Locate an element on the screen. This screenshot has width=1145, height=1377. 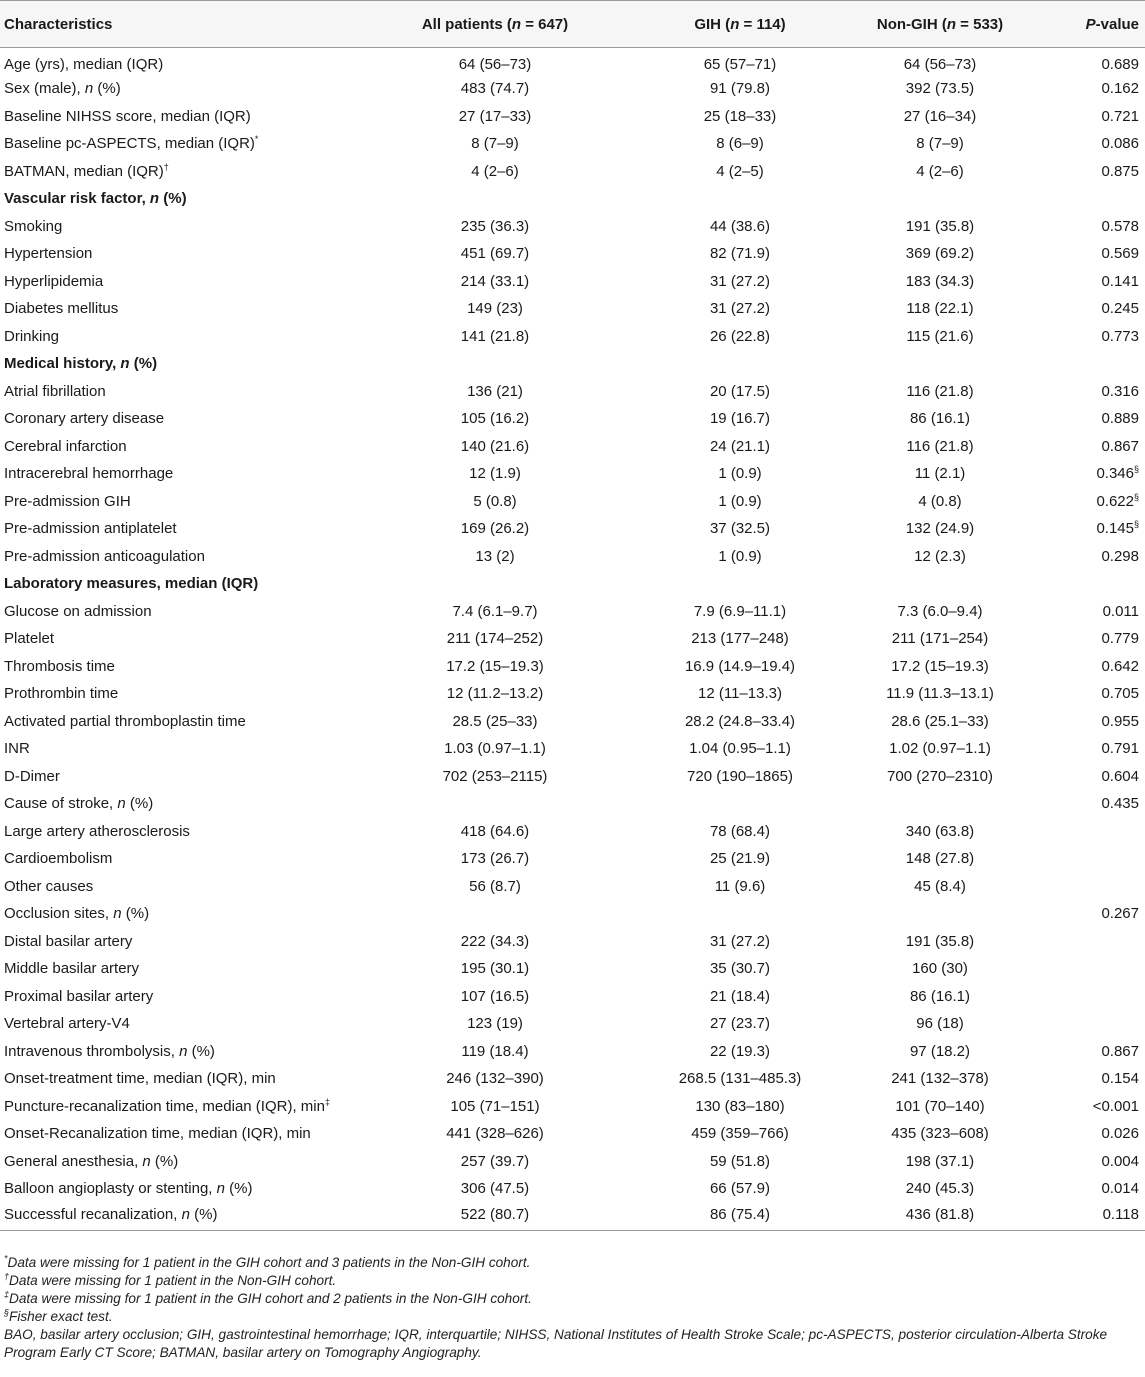
row-label: Activated partial thromboplastin time is located at coordinates (125, 721).